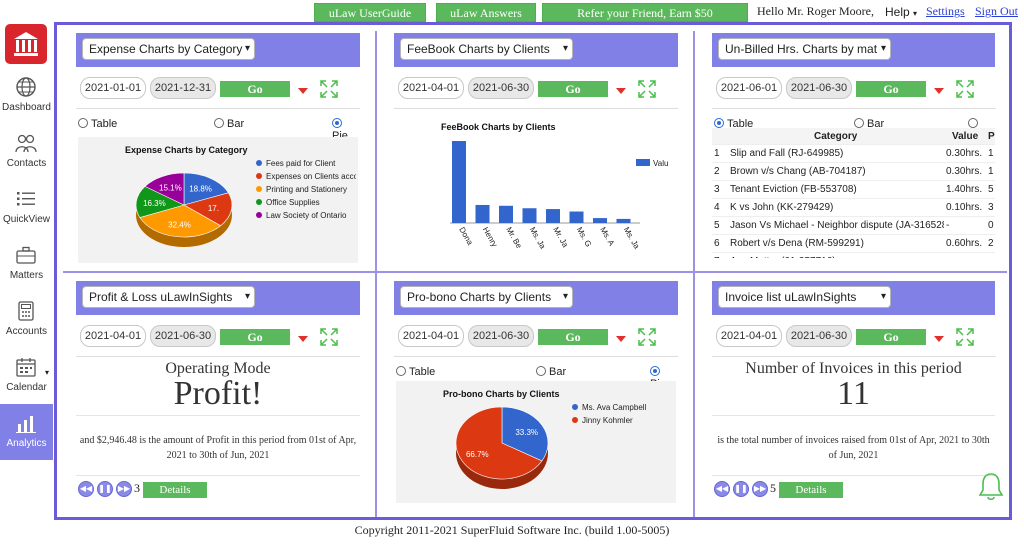 Image resolution: width=1024 pixels, height=546 pixels. What do you see at coordinates (486, 297) in the screenshot?
I see `report-select: Pro-bono Charts by Clients ▾` at bounding box center [486, 297].